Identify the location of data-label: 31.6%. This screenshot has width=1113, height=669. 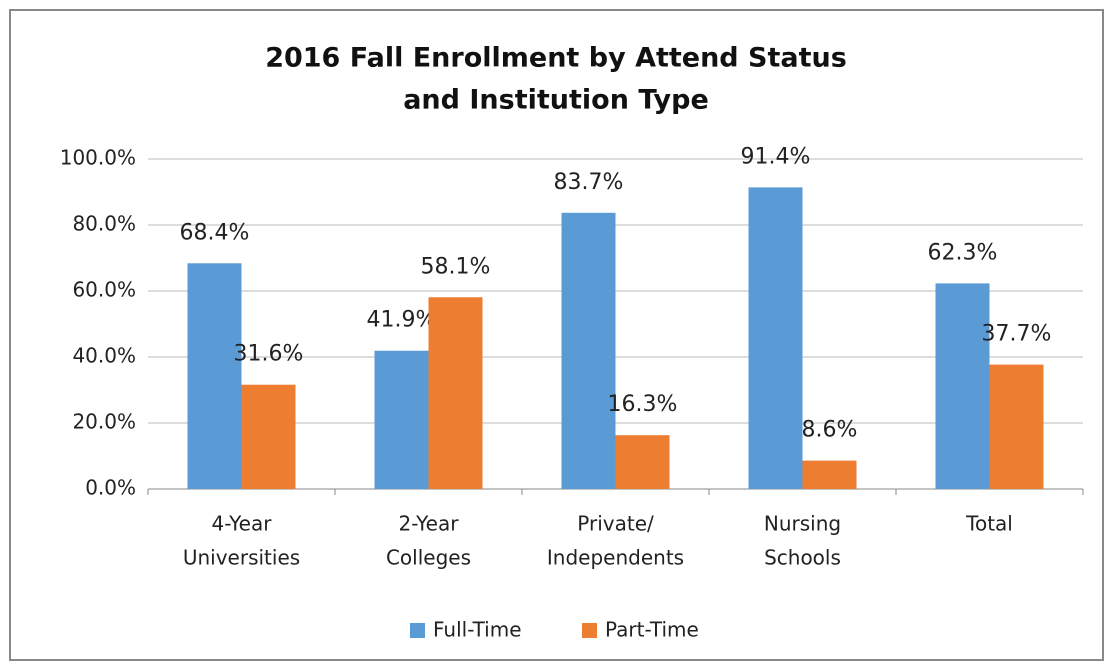
(269, 354).